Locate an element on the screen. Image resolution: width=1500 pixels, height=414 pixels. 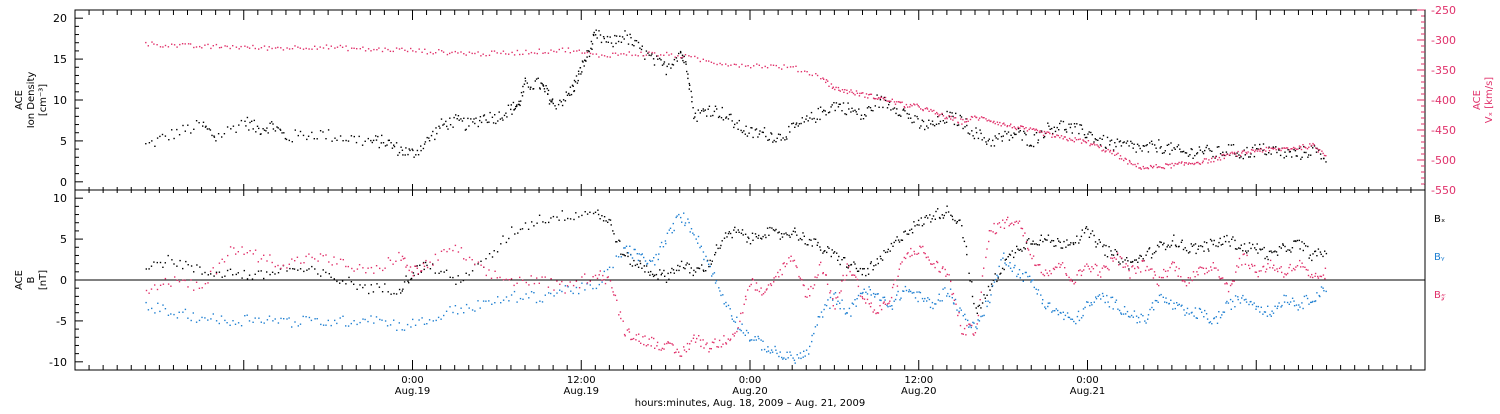
y-tick-label: 5 is located at coordinates (63, 141).